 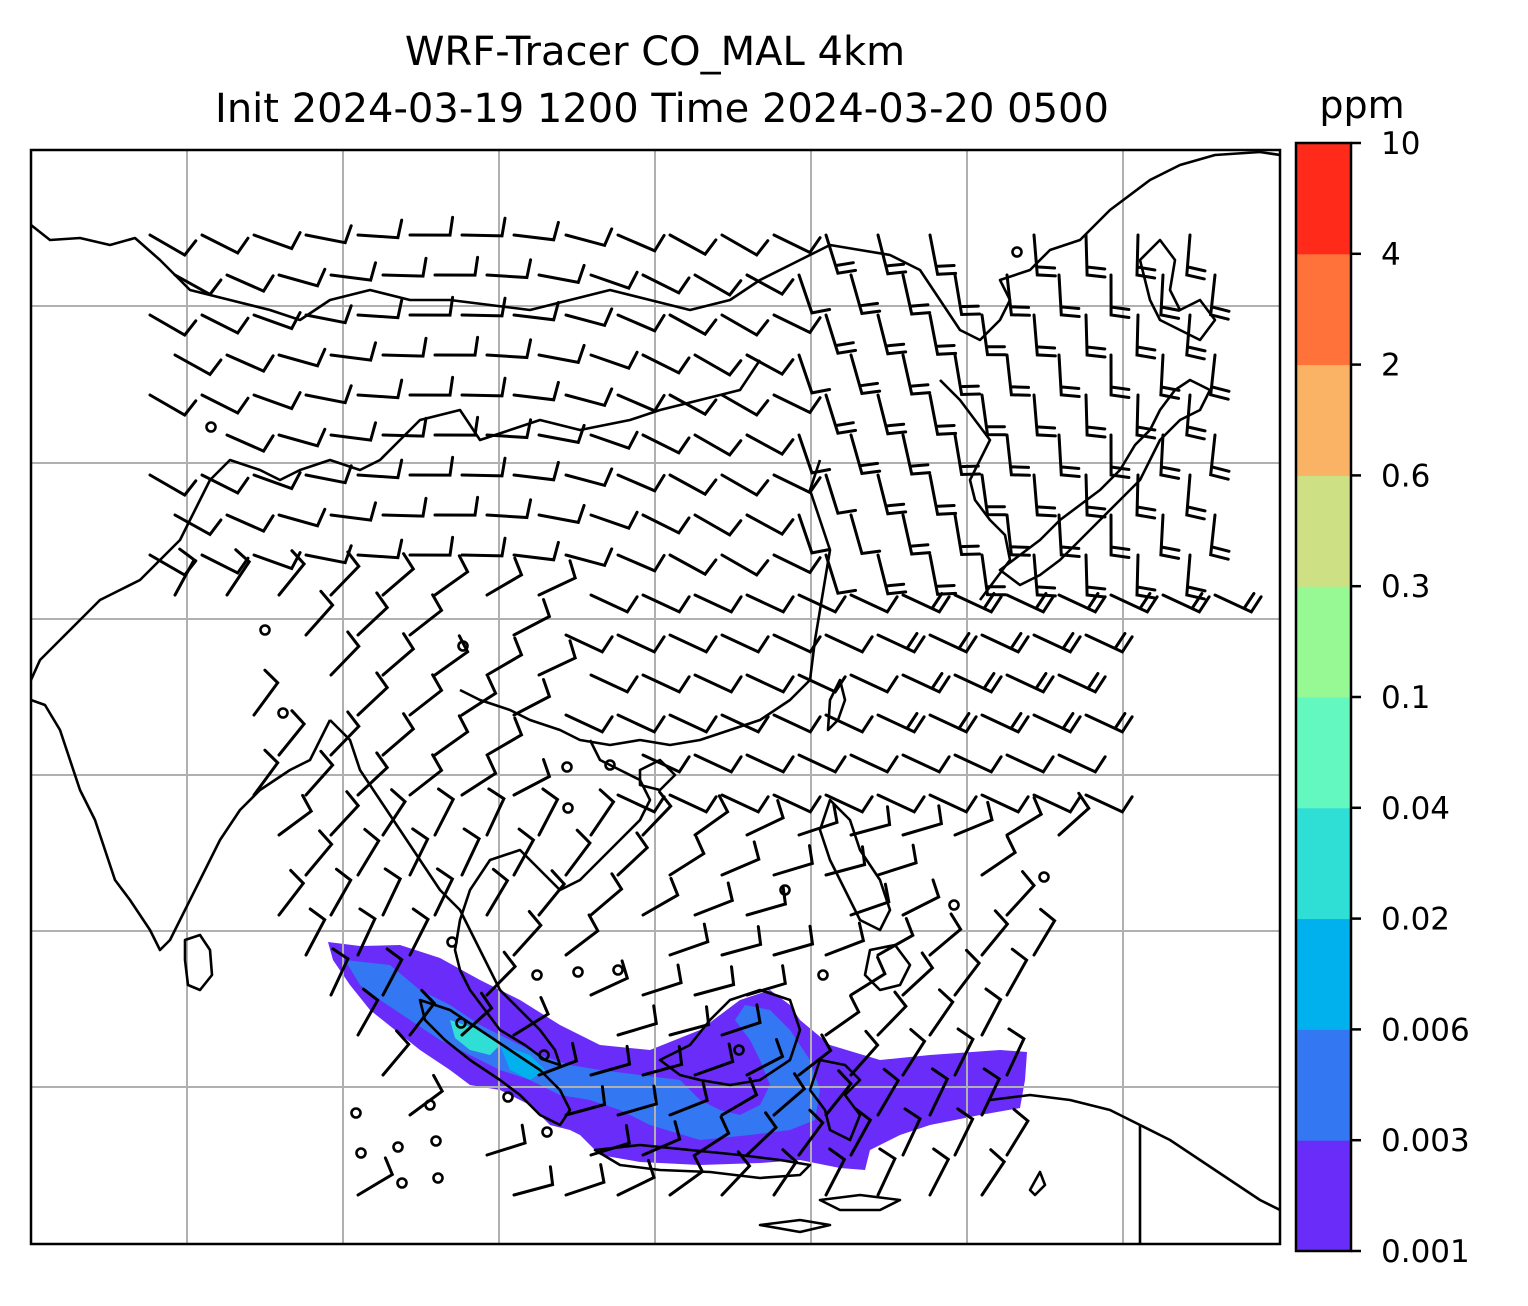 What do you see at coordinates (655, 246) in the screenshot?
I see `coastline-asia` at bounding box center [655, 246].